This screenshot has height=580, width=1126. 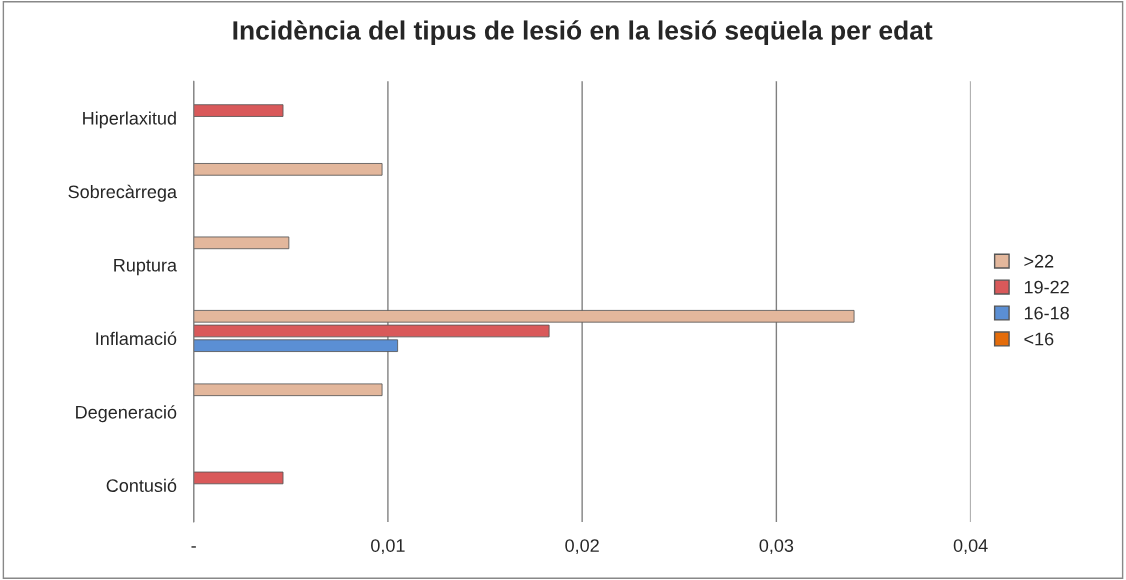 What do you see at coordinates (129, 120) in the screenshot?
I see `y-tick-label: Hiperlaxitud` at bounding box center [129, 120].